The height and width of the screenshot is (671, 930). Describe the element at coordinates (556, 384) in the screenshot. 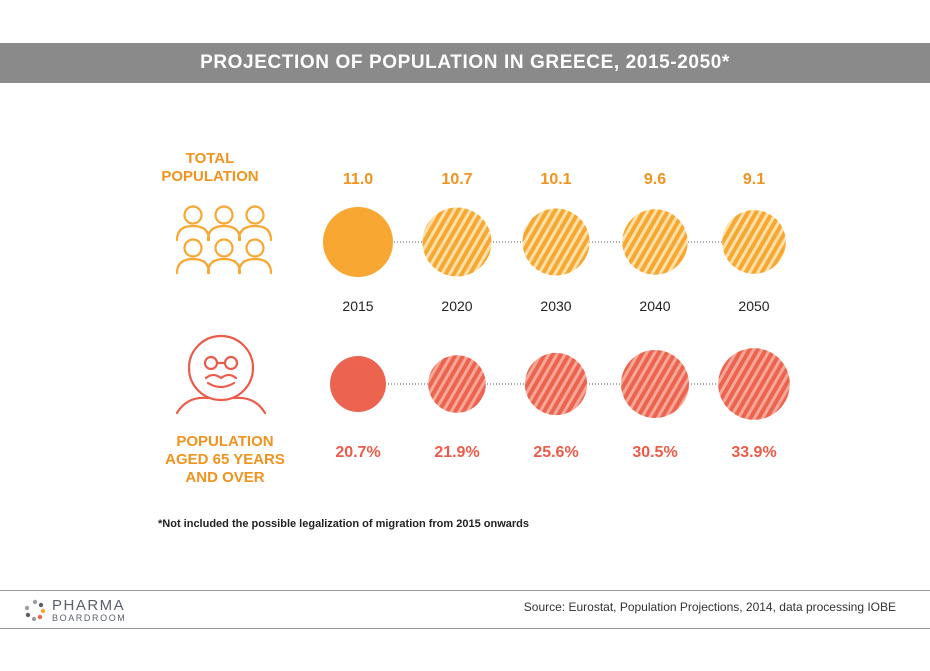

I see `aged-bubble-2030` at that location.